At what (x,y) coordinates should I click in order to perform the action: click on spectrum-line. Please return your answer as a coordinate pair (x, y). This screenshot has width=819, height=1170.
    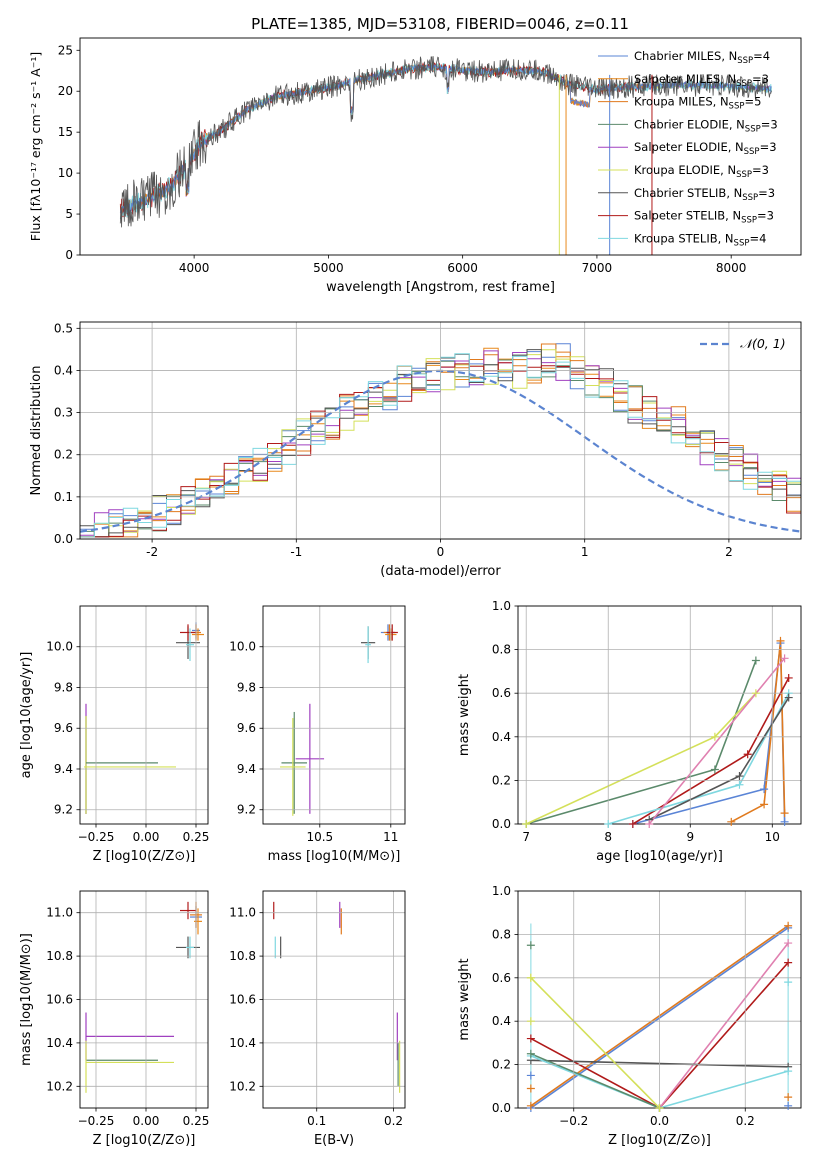
    Looking at the image, I should click on (445, 142).